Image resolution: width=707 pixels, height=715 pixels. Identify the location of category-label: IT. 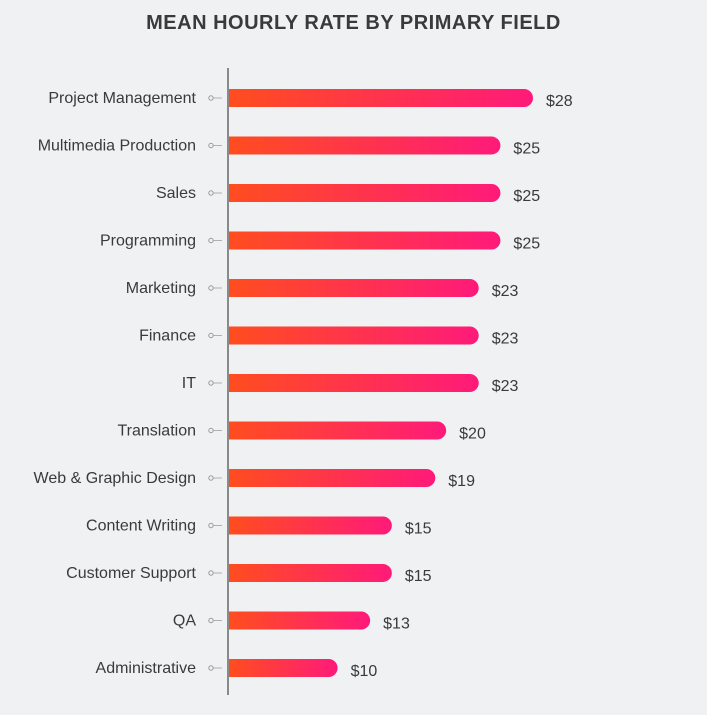
(189, 383).